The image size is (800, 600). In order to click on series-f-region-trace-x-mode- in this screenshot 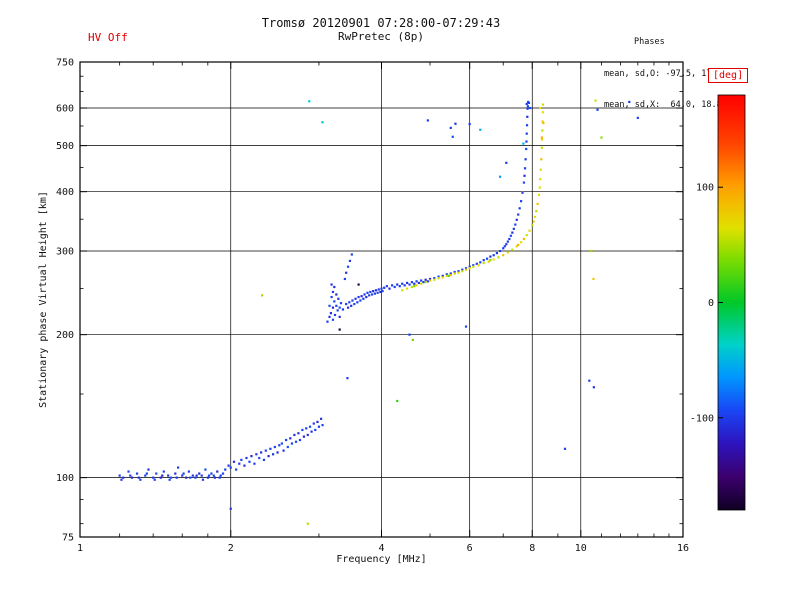, I will do `click(472, 197)`.